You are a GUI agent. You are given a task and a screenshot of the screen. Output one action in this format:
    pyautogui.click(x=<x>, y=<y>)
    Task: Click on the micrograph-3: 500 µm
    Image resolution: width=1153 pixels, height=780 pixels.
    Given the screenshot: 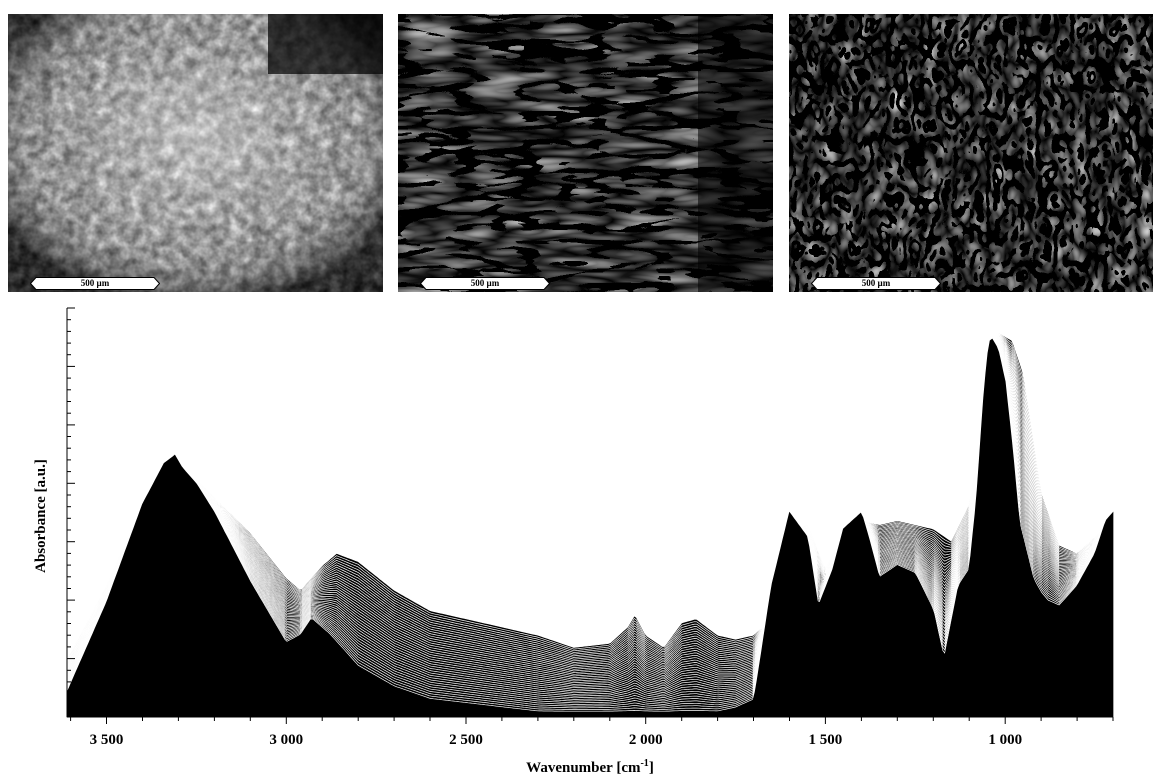 What is the action you would take?
    pyautogui.click(x=971, y=153)
    